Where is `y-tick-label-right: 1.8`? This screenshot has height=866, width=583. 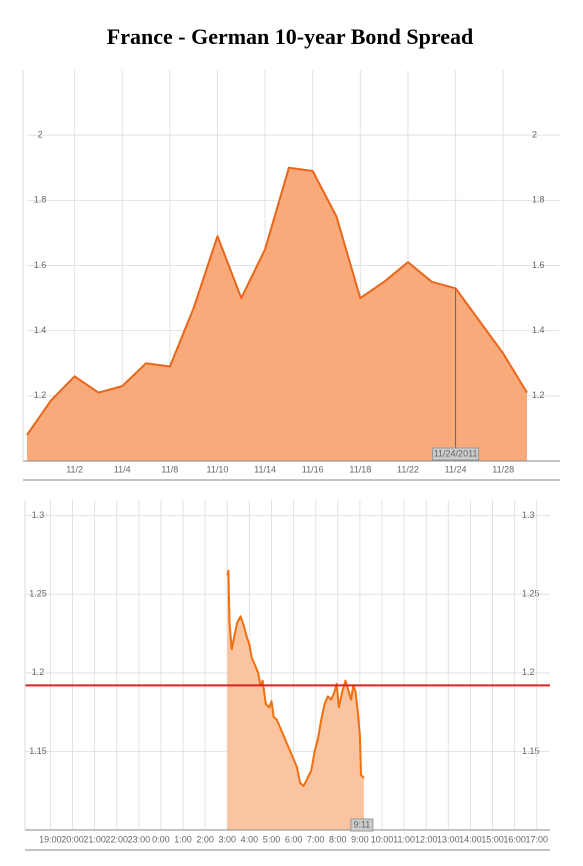
y-tick-label-right: 1.8 is located at coordinates (538, 200).